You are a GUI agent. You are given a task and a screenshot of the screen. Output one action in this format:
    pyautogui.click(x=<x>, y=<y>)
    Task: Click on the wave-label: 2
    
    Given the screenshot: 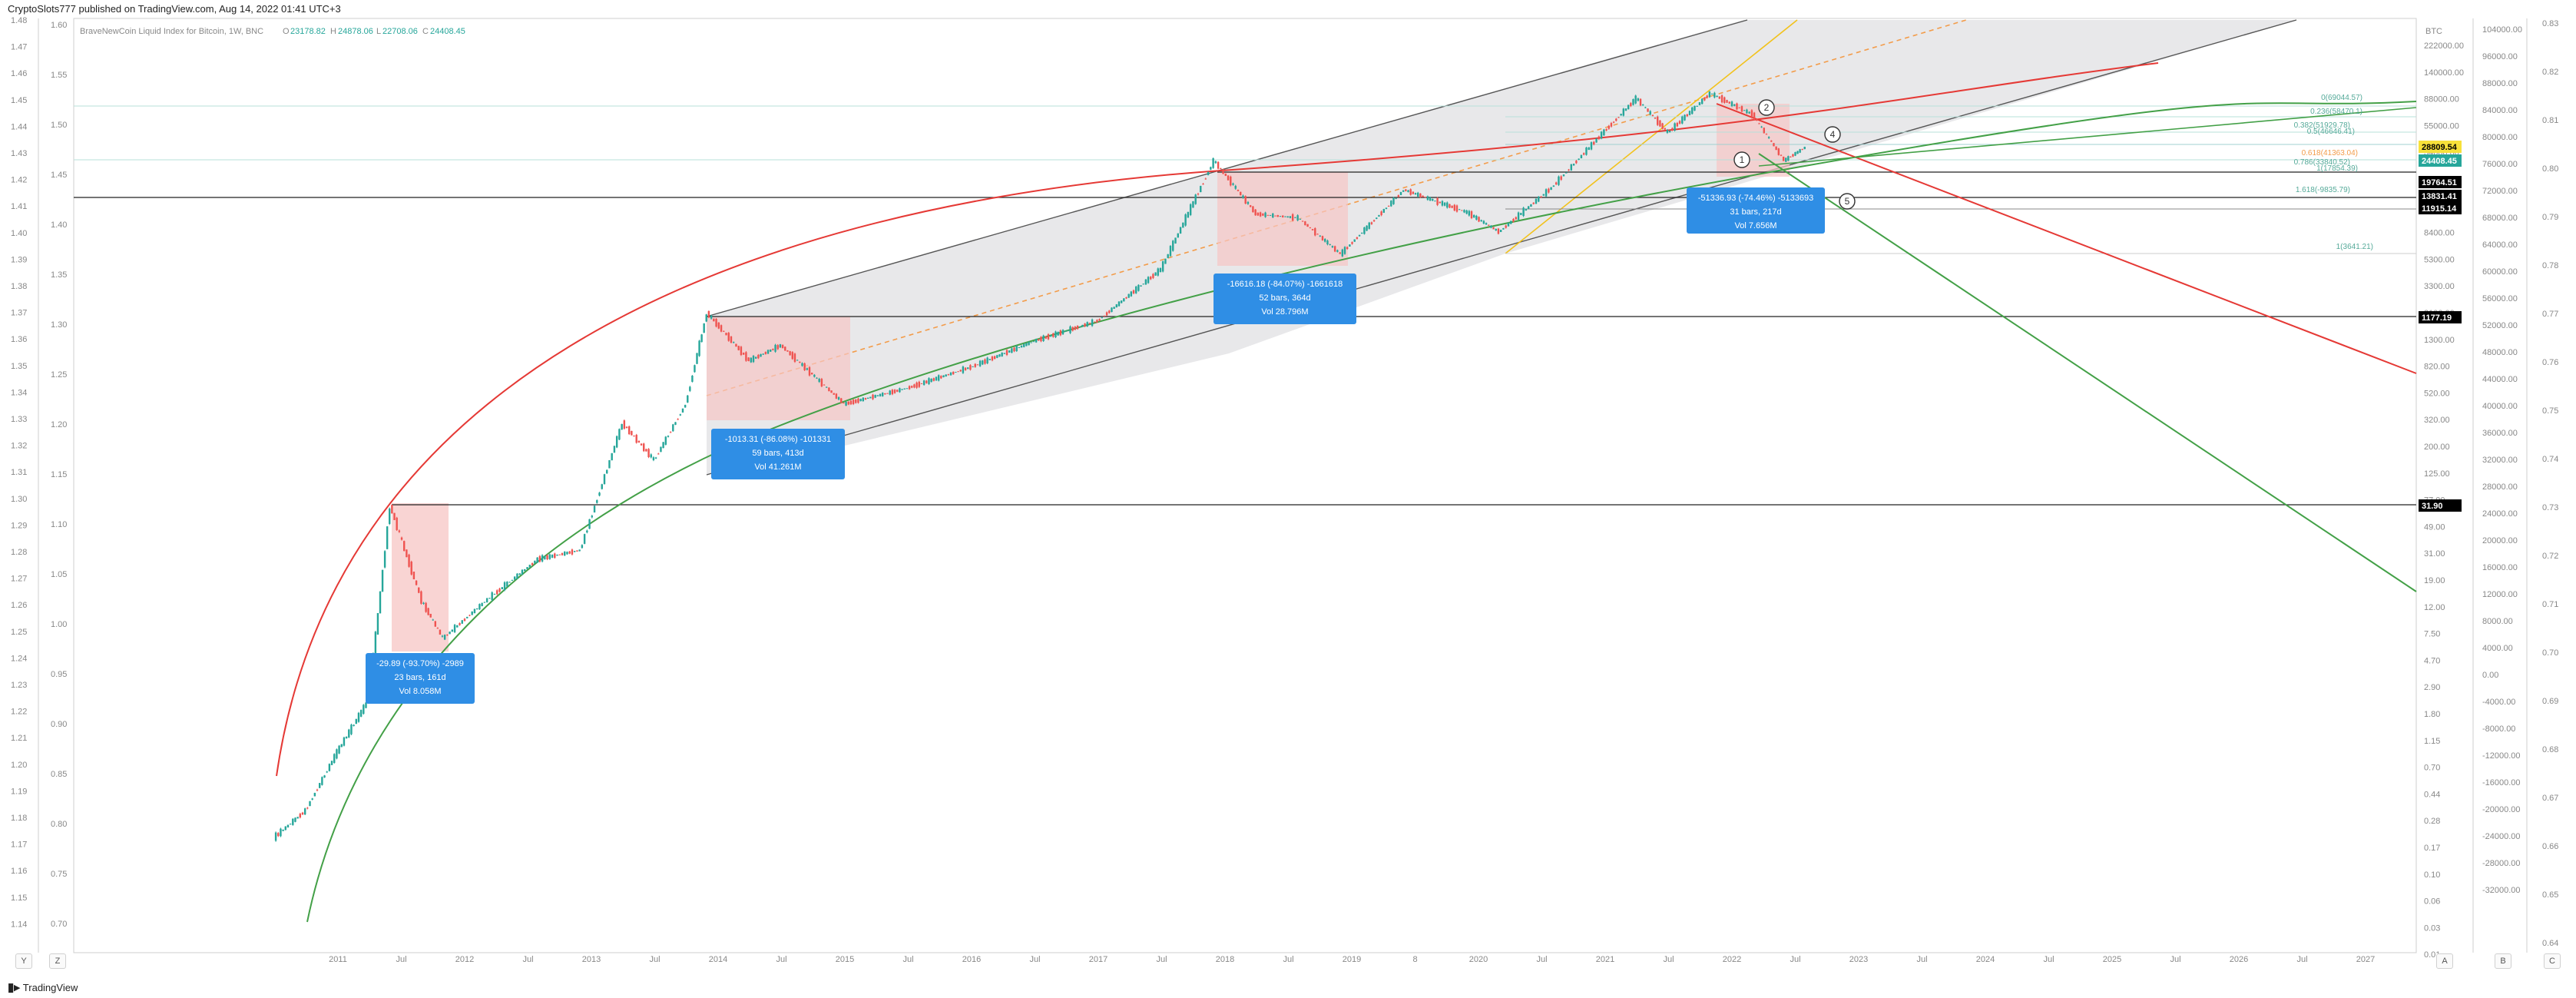 What is the action you would take?
    pyautogui.click(x=1766, y=107)
    